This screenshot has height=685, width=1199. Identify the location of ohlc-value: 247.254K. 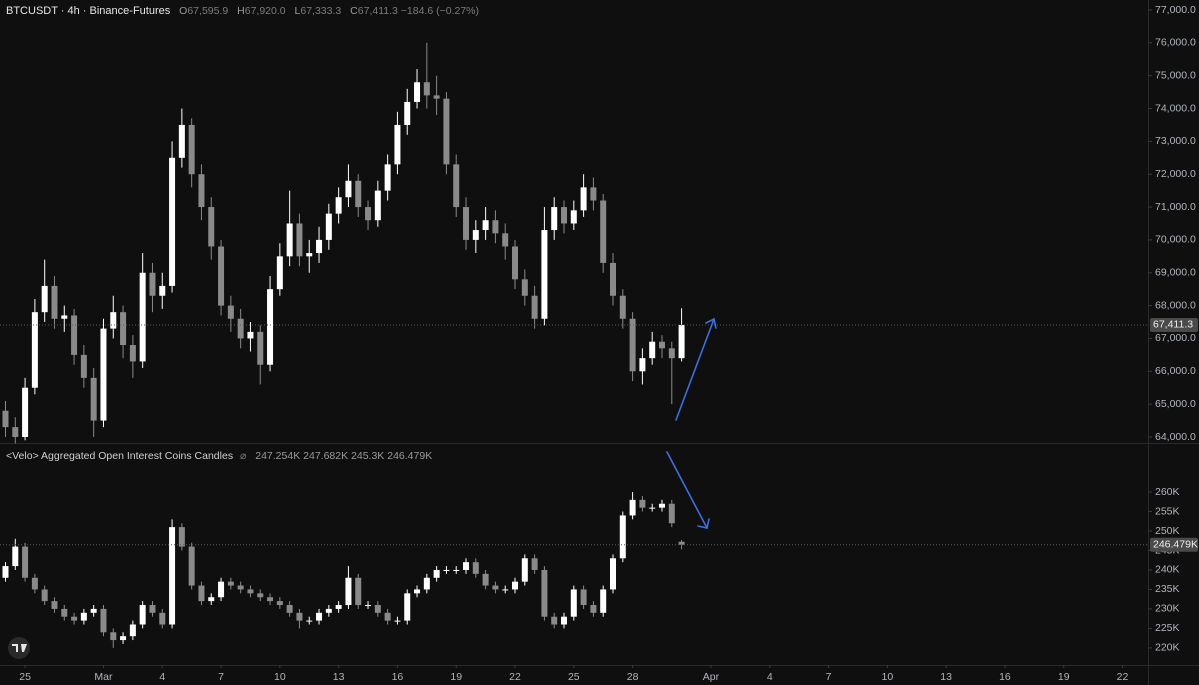
(277, 456).